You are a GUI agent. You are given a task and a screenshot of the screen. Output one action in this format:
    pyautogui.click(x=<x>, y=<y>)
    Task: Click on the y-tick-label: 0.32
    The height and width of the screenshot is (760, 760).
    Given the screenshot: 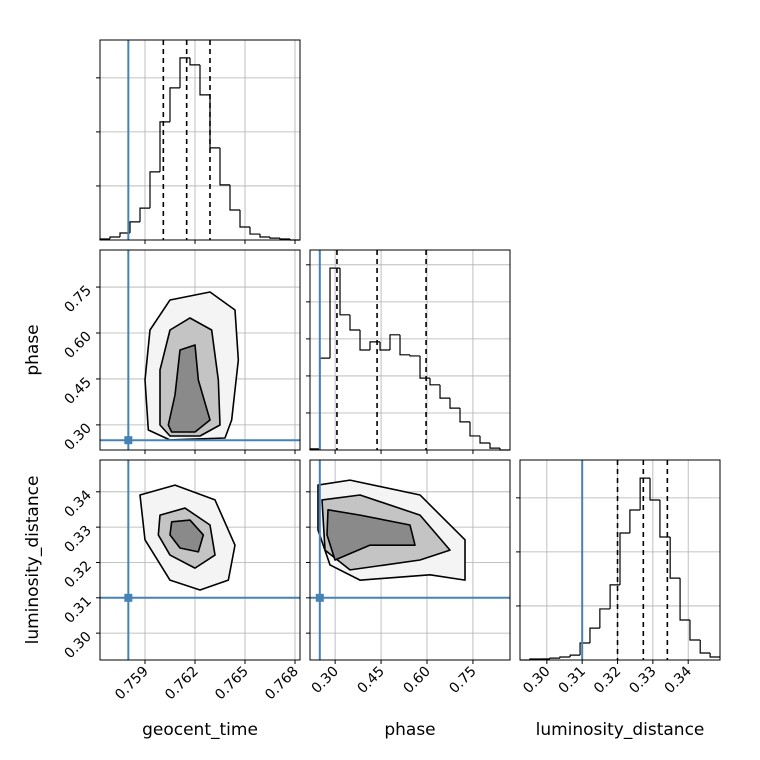 What is the action you would take?
    pyautogui.click(x=77, y=574)
    